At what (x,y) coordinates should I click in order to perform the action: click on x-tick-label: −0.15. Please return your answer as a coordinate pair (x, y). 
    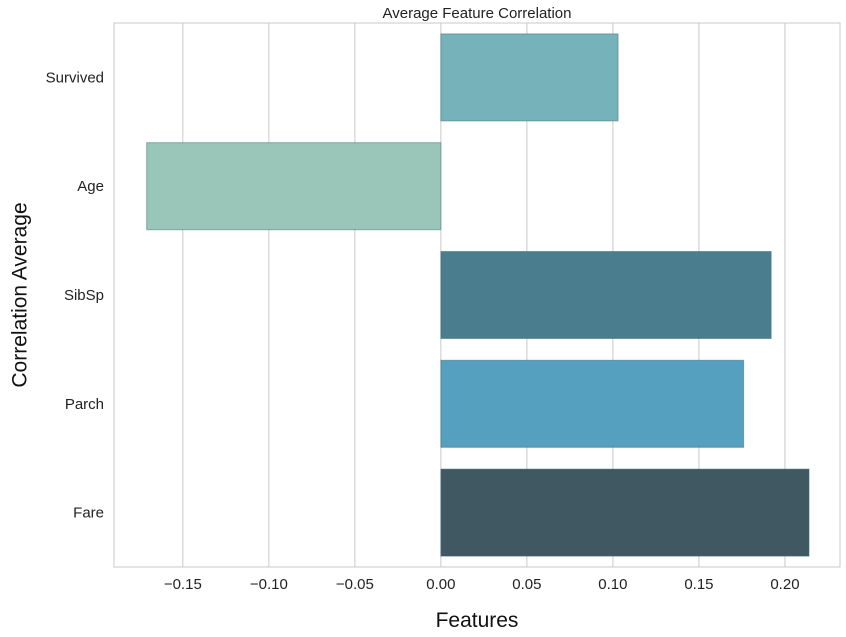
    Looking at the image, I should click on (183, 584).